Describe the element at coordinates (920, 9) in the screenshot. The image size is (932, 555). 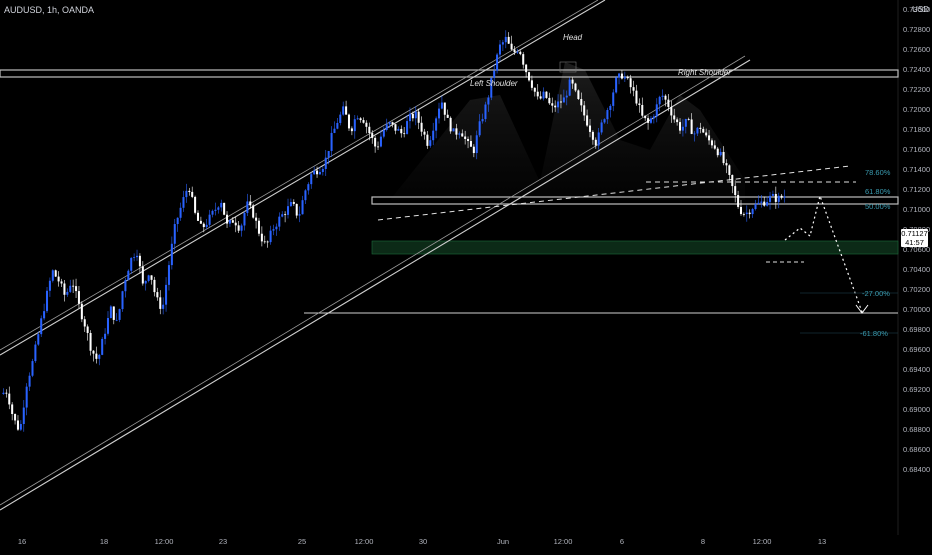
I see `currency-label: USD` at that location.